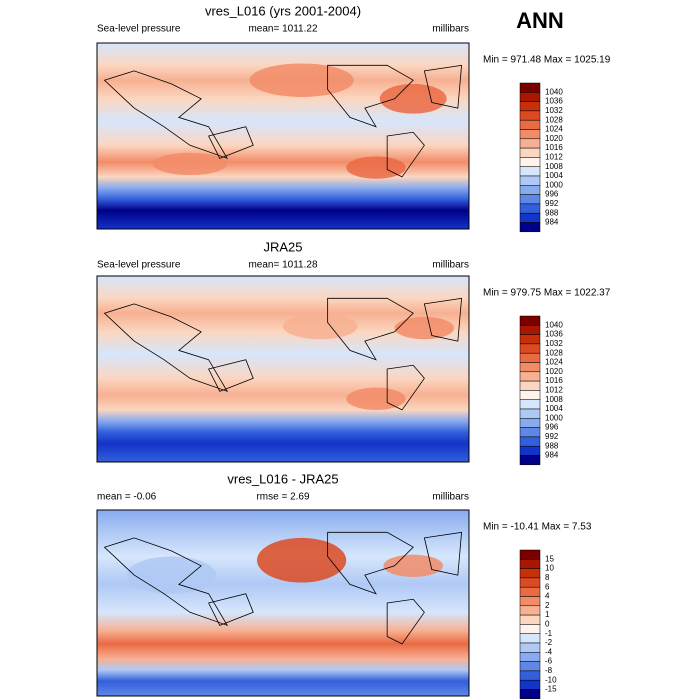 Image resolution: width=700 pixels, height=700 pixels. I want to click on colorbar-label: 1, so click(547, 614).